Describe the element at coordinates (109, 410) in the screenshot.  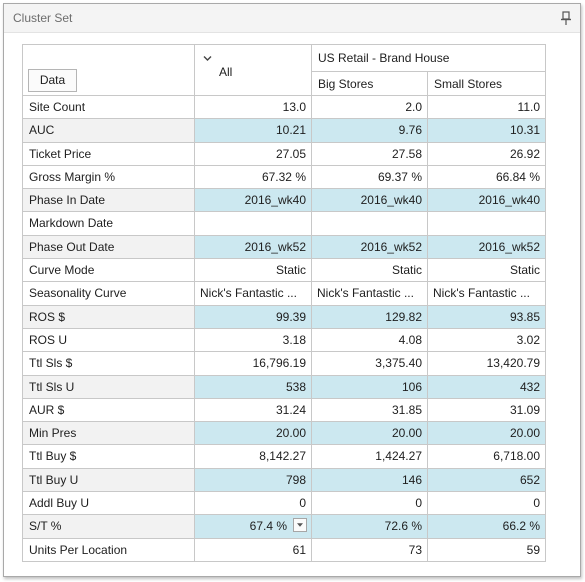
I see `row-label: AUR $` at that location.